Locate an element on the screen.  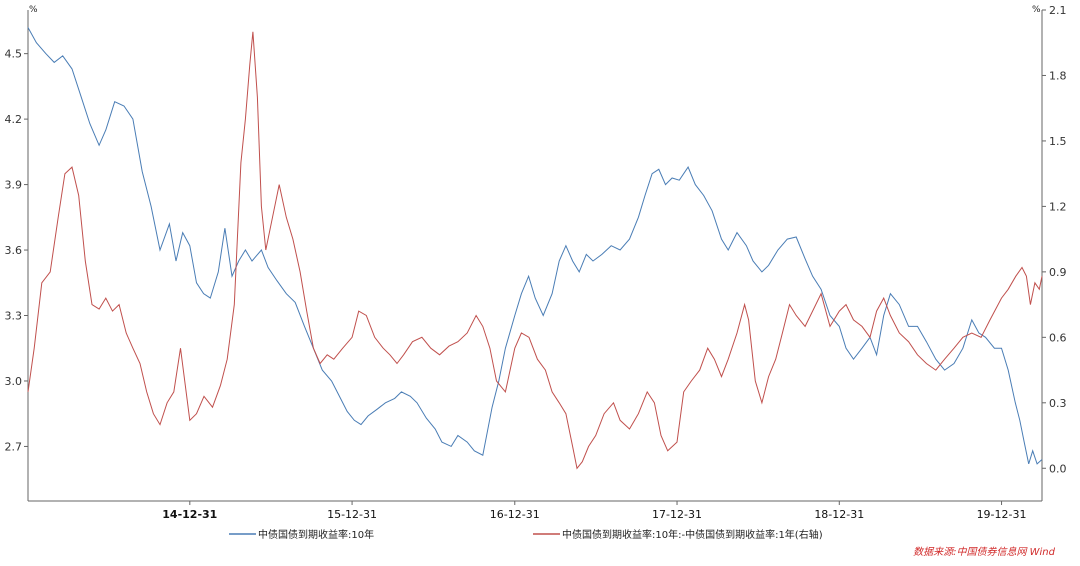
x-tick-label: 18-12-31 is located at coordinates (839, 514).